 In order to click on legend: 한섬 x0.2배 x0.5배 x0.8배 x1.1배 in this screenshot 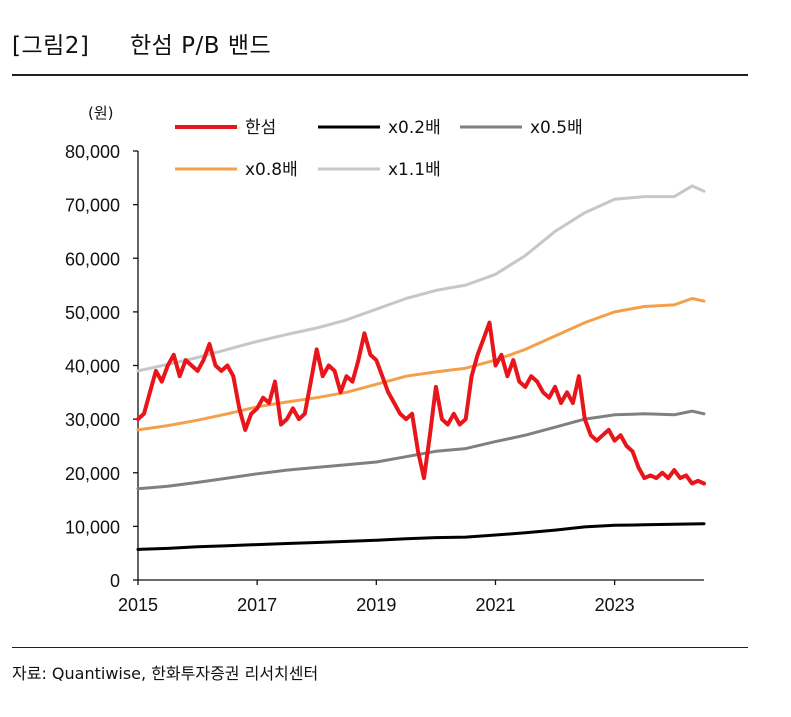, I will do `click(379, 149)`.